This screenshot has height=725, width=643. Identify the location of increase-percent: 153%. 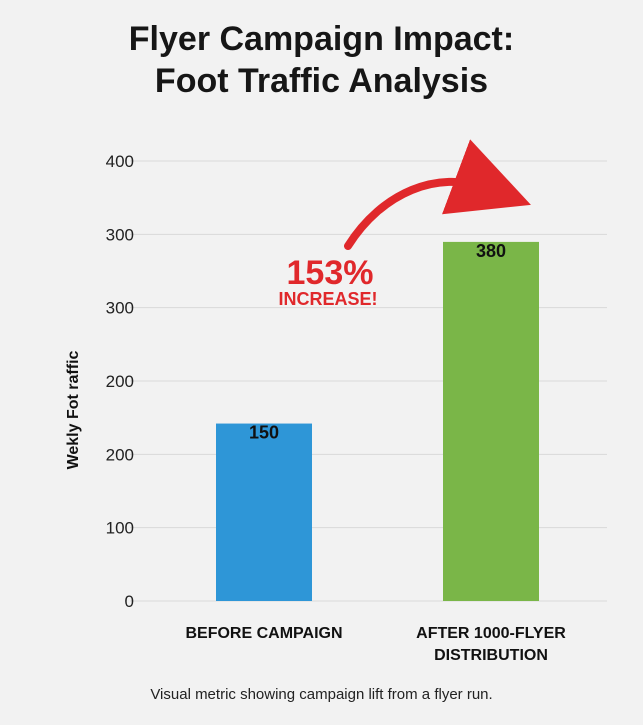
(330, 273).